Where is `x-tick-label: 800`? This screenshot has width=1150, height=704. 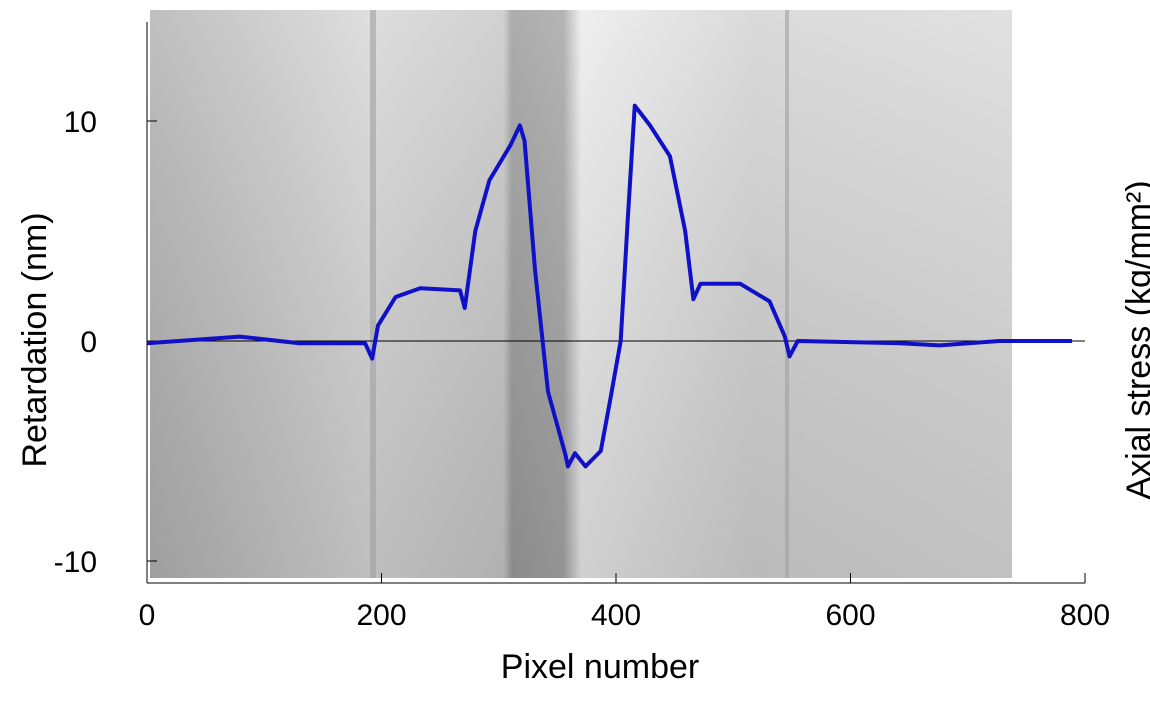
x-tick-label: 800 is located at coordinates (1085, 615).